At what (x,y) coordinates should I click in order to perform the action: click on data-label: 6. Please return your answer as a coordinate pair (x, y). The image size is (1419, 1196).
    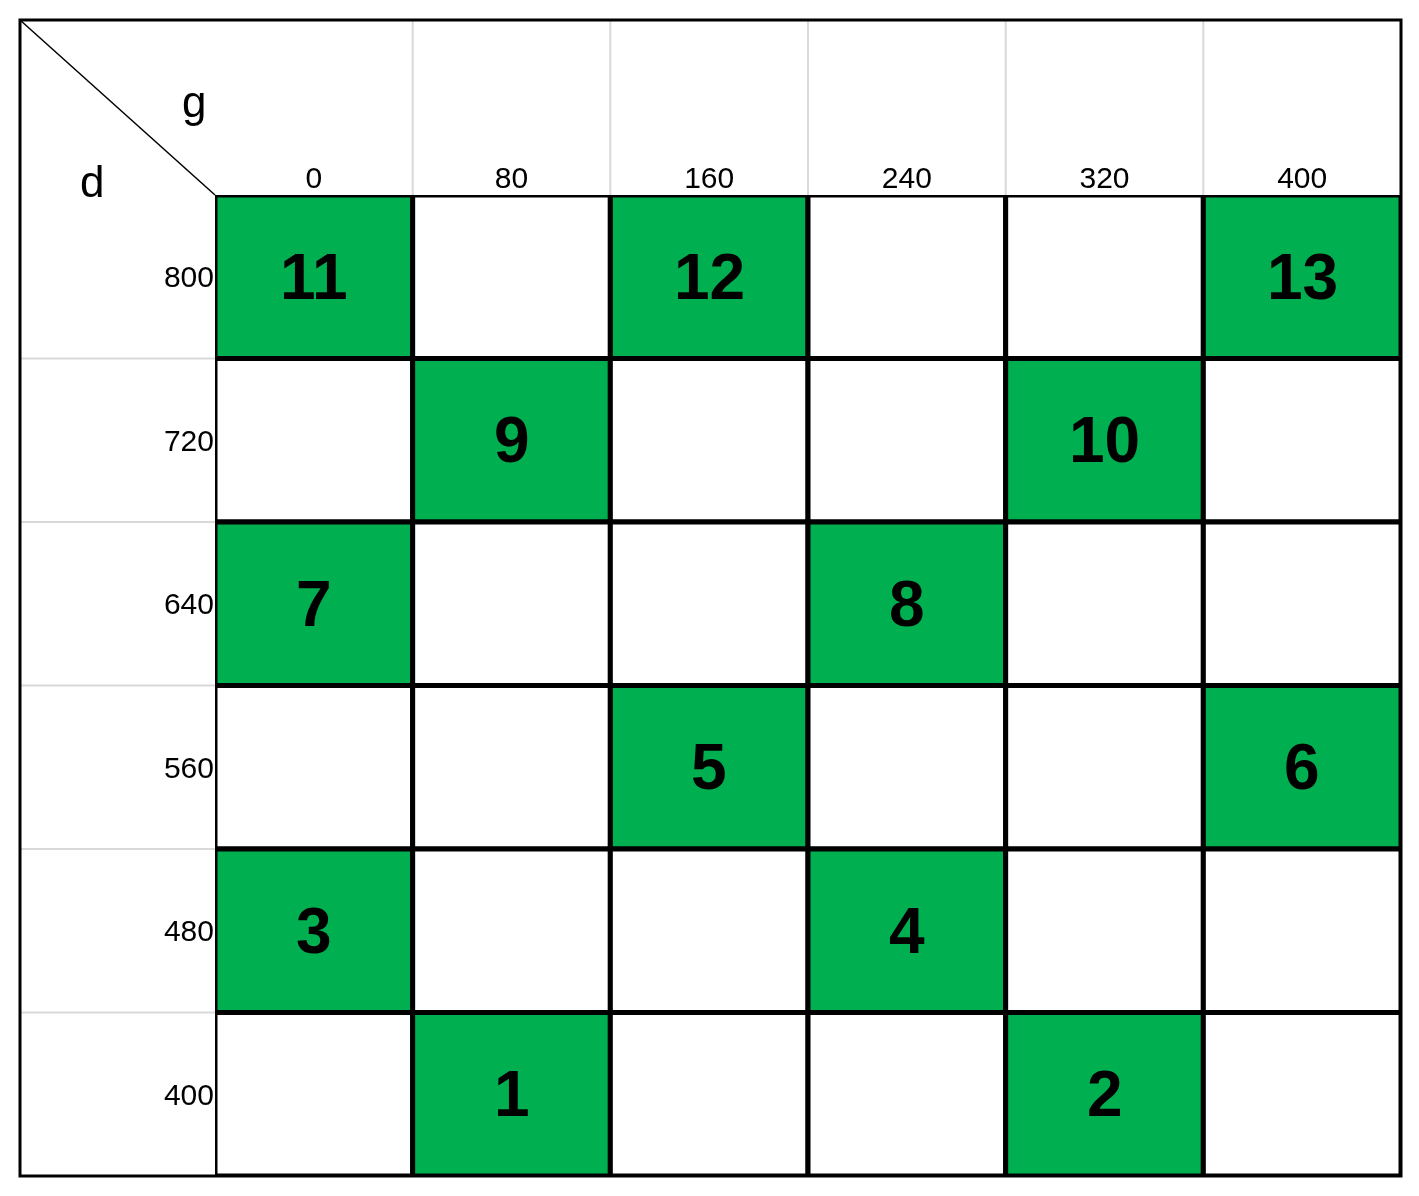
    Looking at the image, I should click on (1302, 767).